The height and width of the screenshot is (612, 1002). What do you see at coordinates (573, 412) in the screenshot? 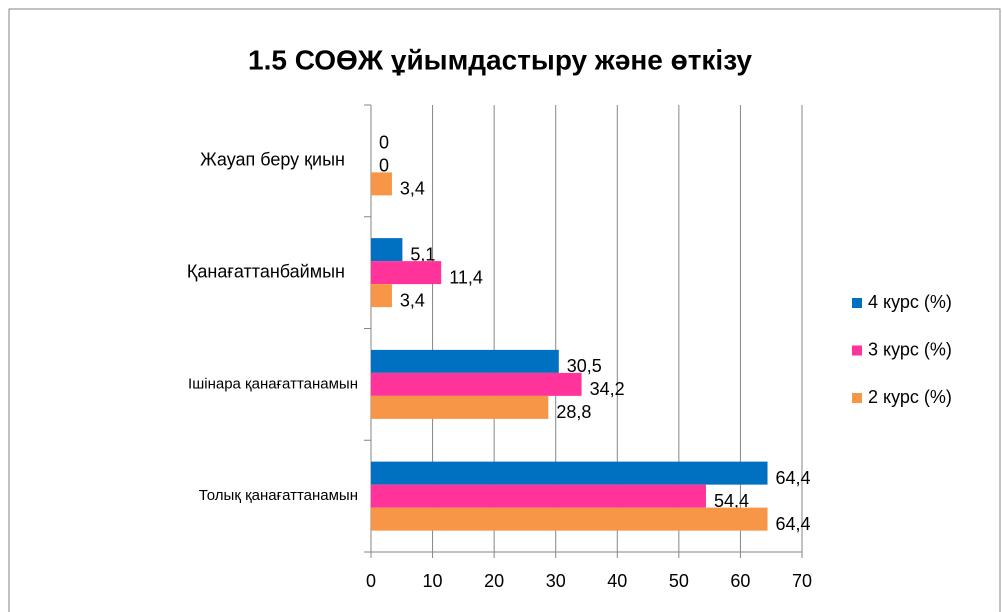
I see `data-label: 28,8` at bounding box center [573, 412].